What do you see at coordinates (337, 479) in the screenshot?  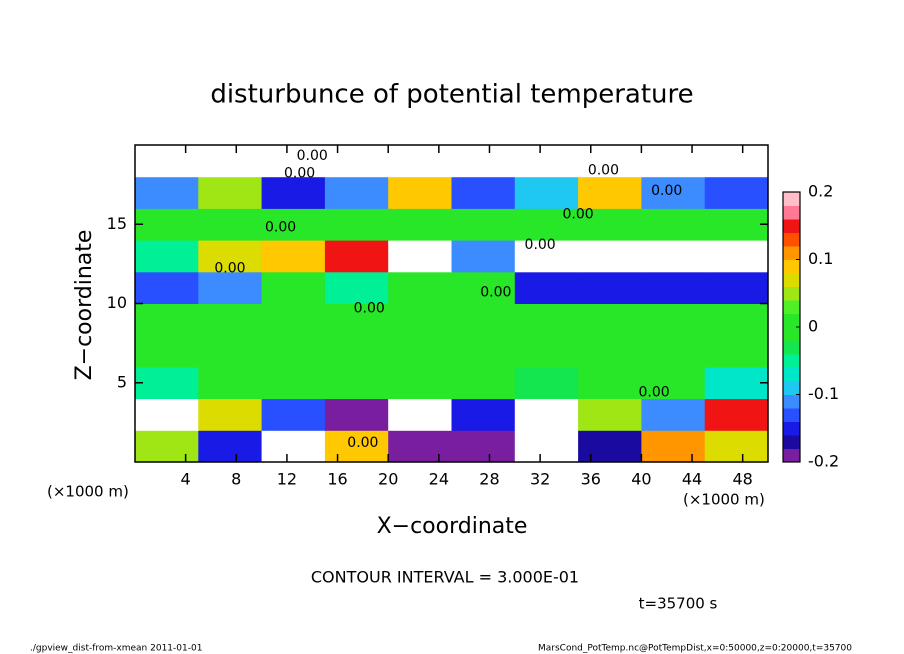 I see `x-tick-label: 16` at bounding box center [337, 479].